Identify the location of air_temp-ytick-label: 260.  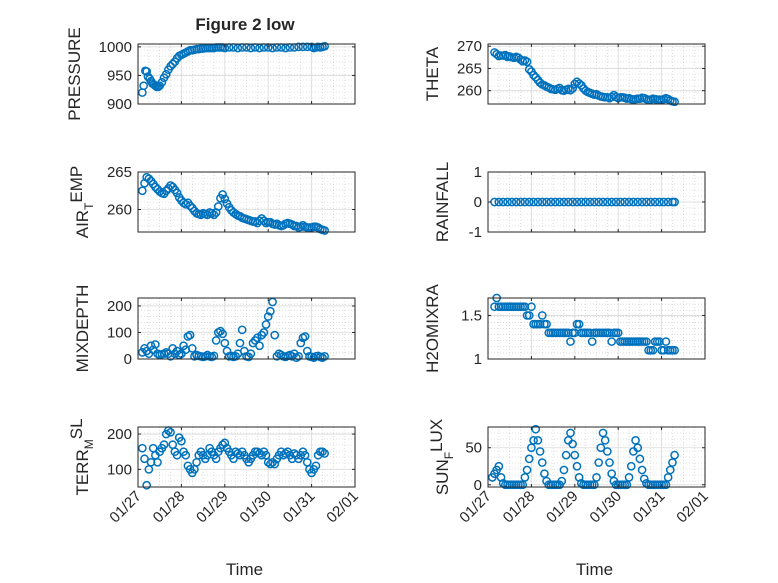
(119, 210).